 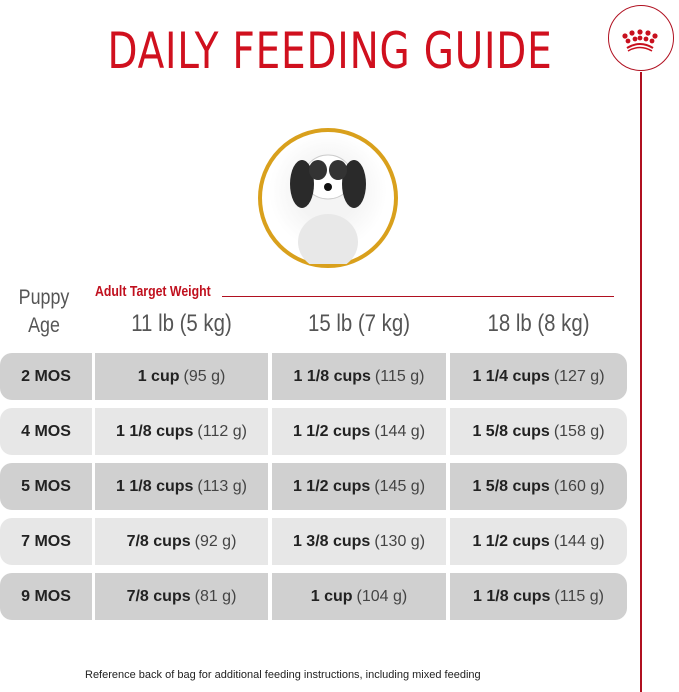 What do you see at coordinates (43, 312) in the screenshot?
I see `puppy-age-header: Puppy Age` at bounding box center [43, 312].